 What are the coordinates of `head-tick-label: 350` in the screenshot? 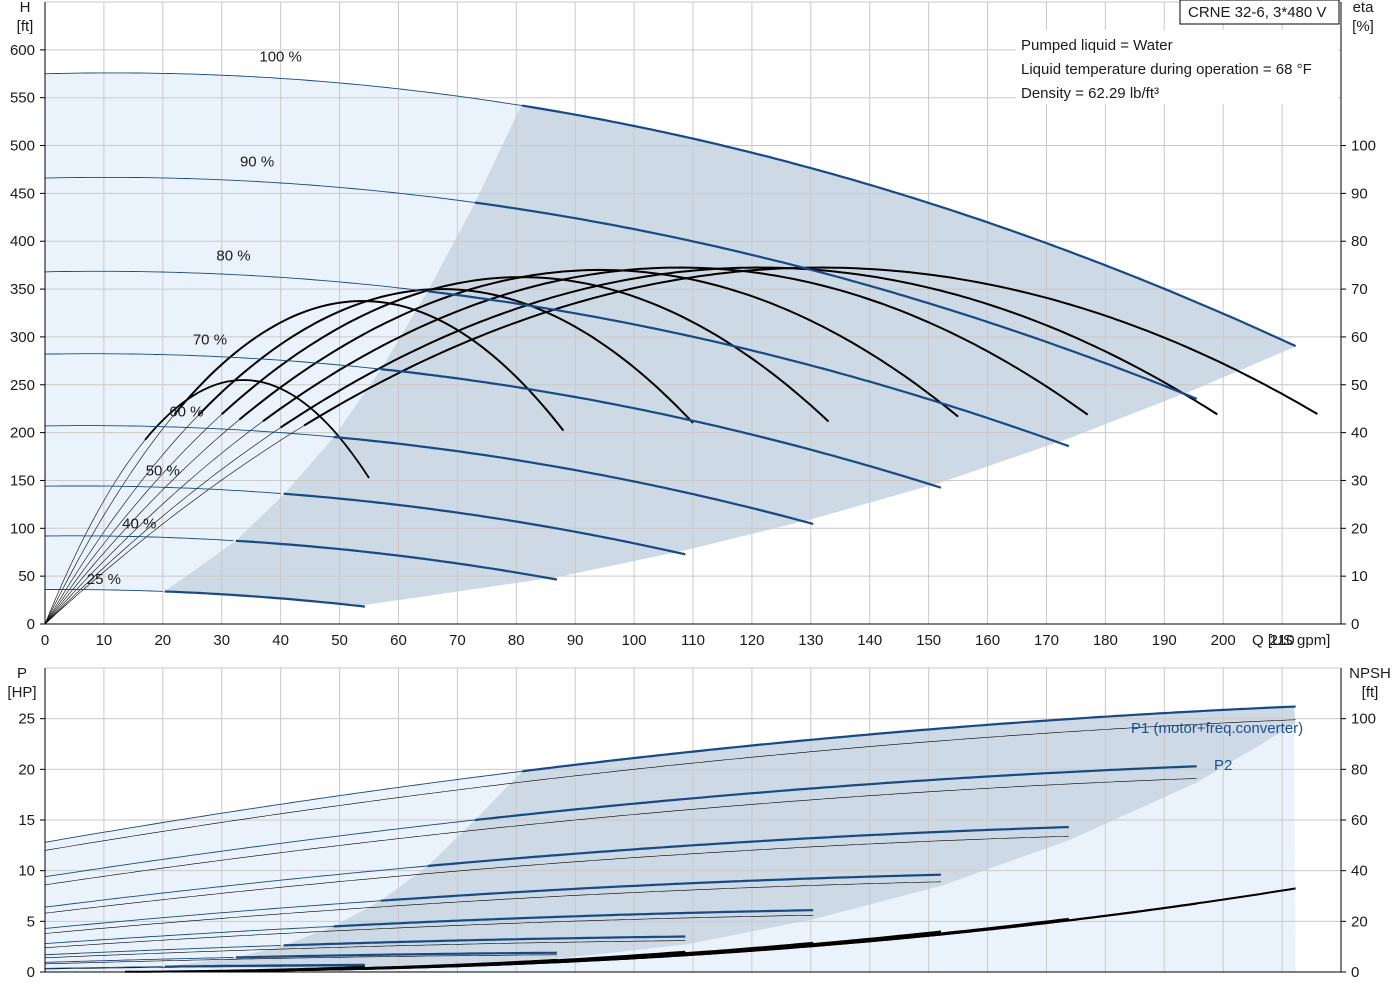 It's located at (22, 289).